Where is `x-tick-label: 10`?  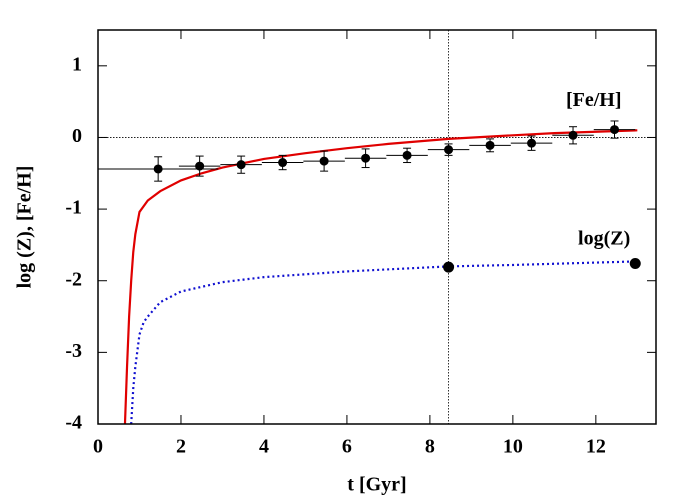
x-tick-label: 10 is located at coordinates (513, 447).